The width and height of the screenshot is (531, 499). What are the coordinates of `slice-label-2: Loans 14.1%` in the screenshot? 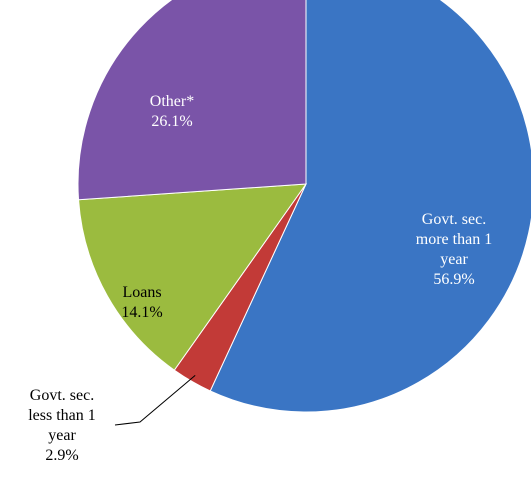 It's located at (141, 302).